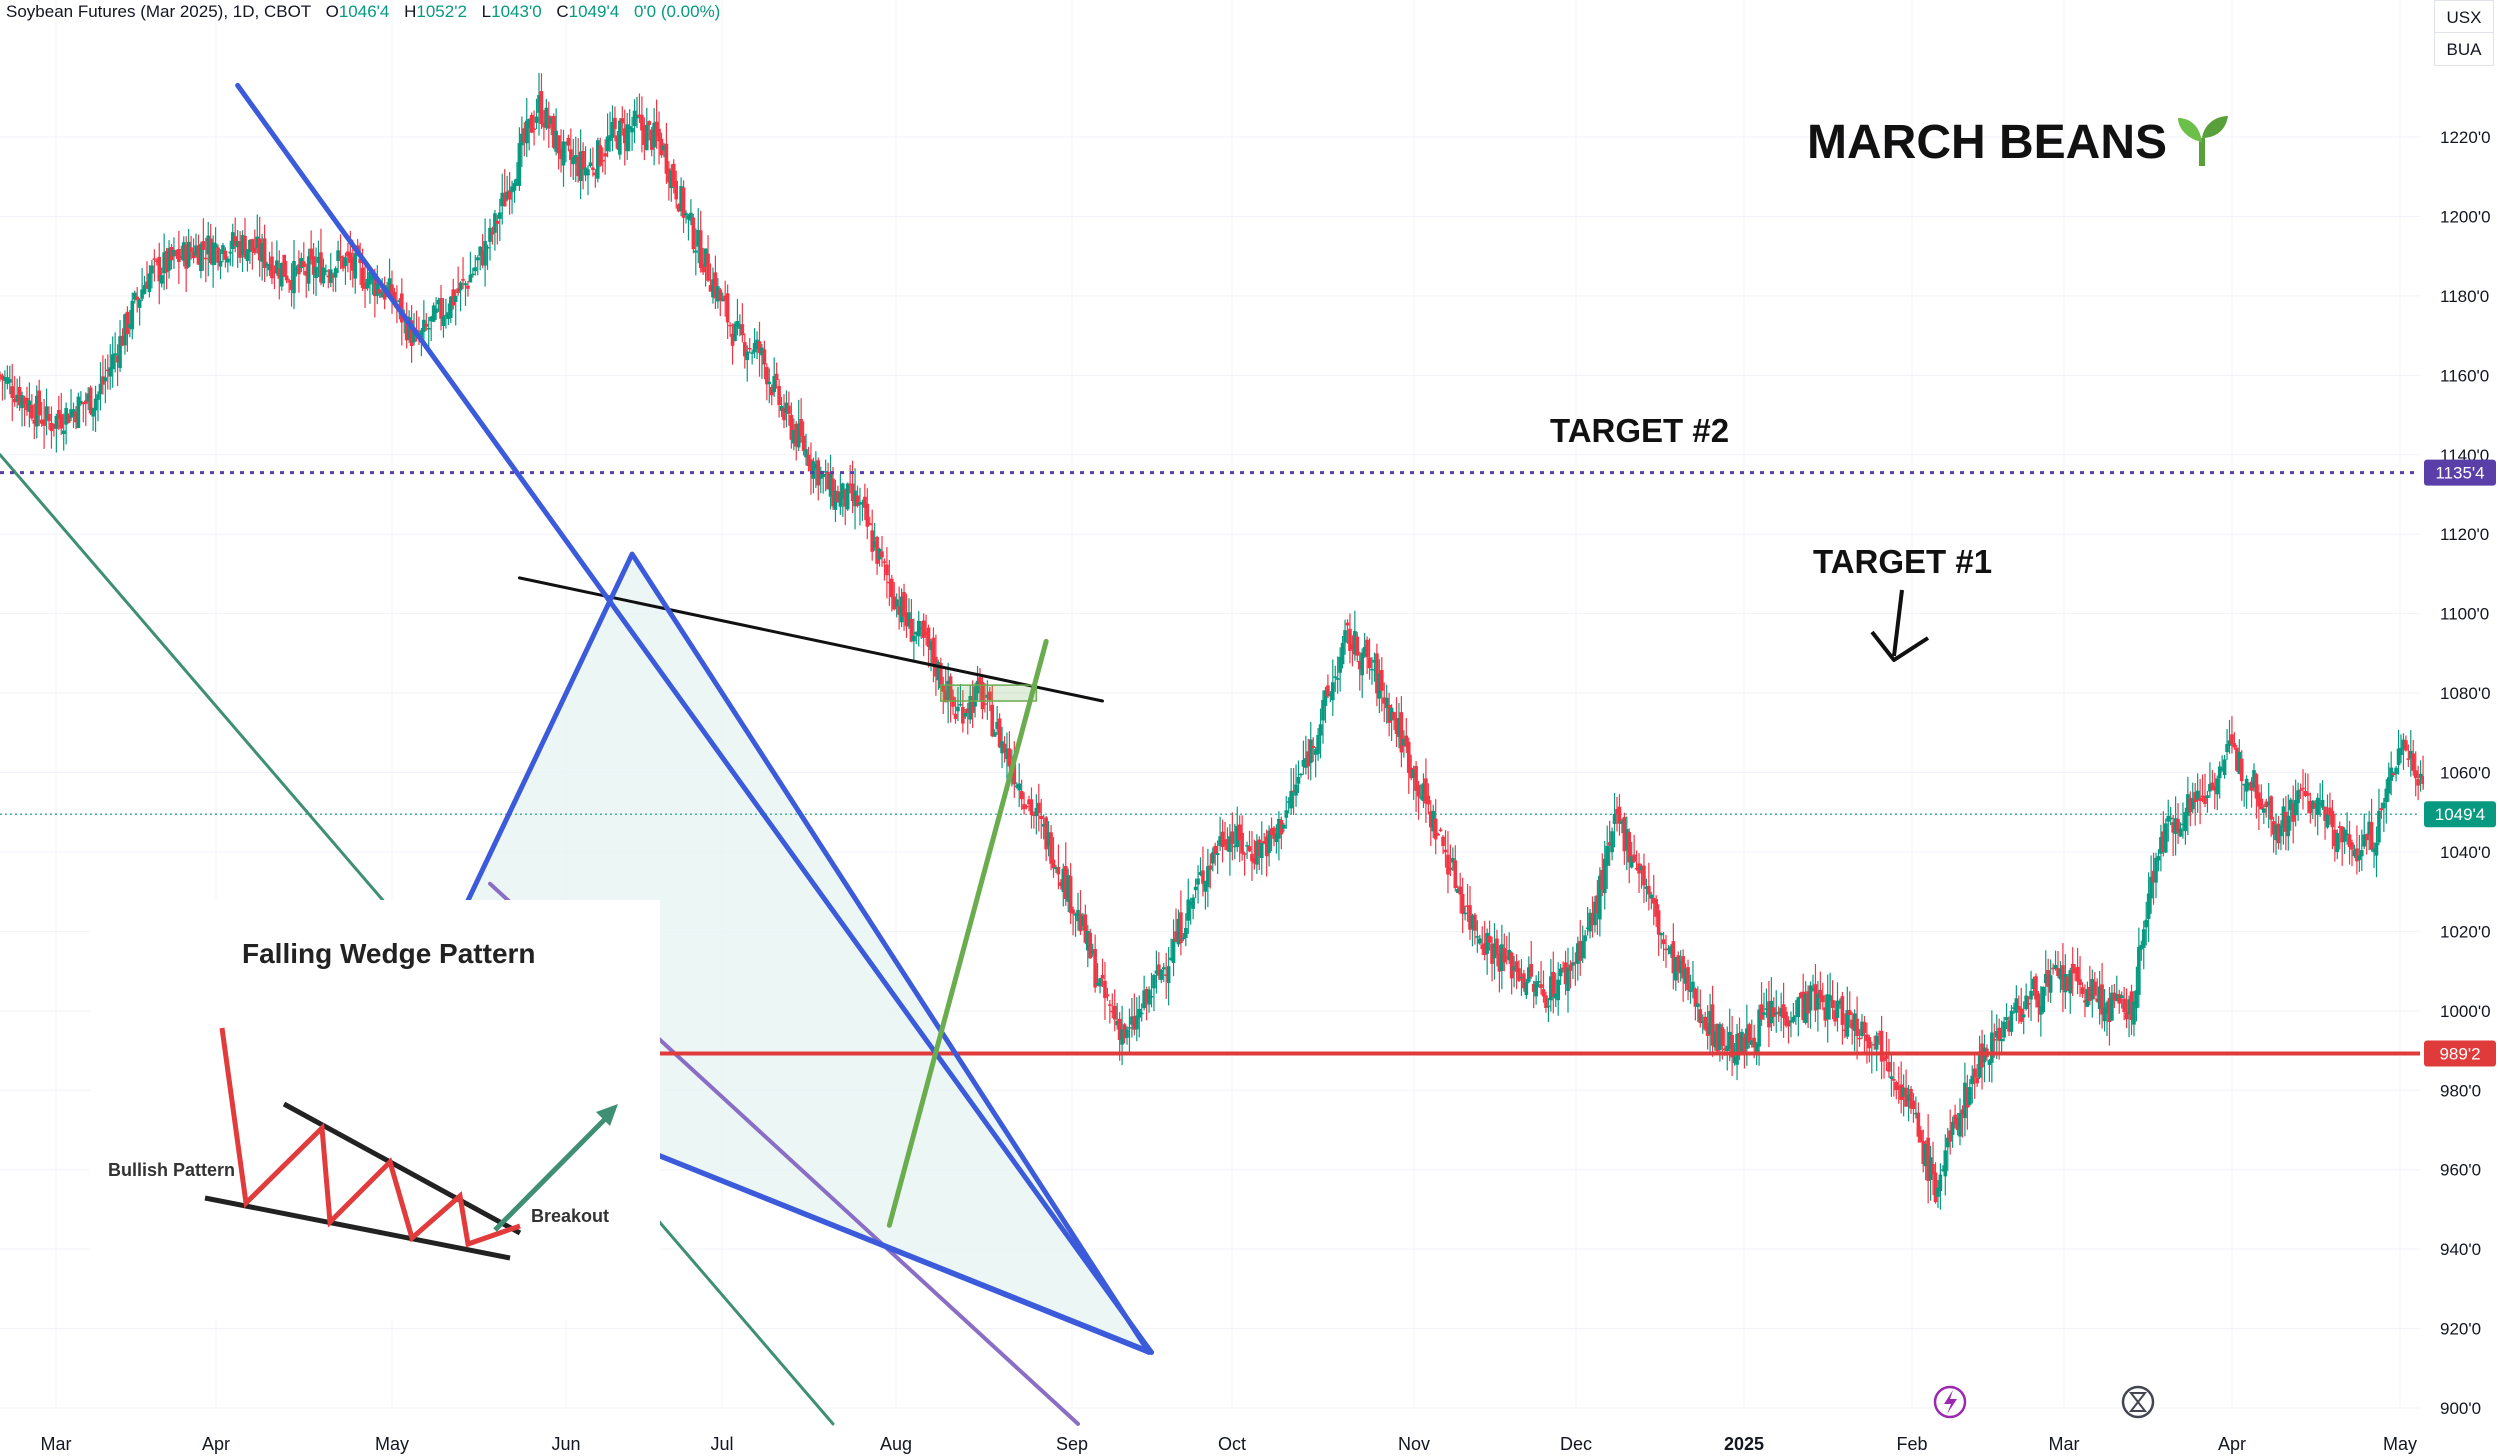 This screenshot has height=1456, width=2500. What do you see at coordinates (2460, 1249) in the screenshot?
I see `price-tick-label: 940'0` at bounding box center [2460, 1249].